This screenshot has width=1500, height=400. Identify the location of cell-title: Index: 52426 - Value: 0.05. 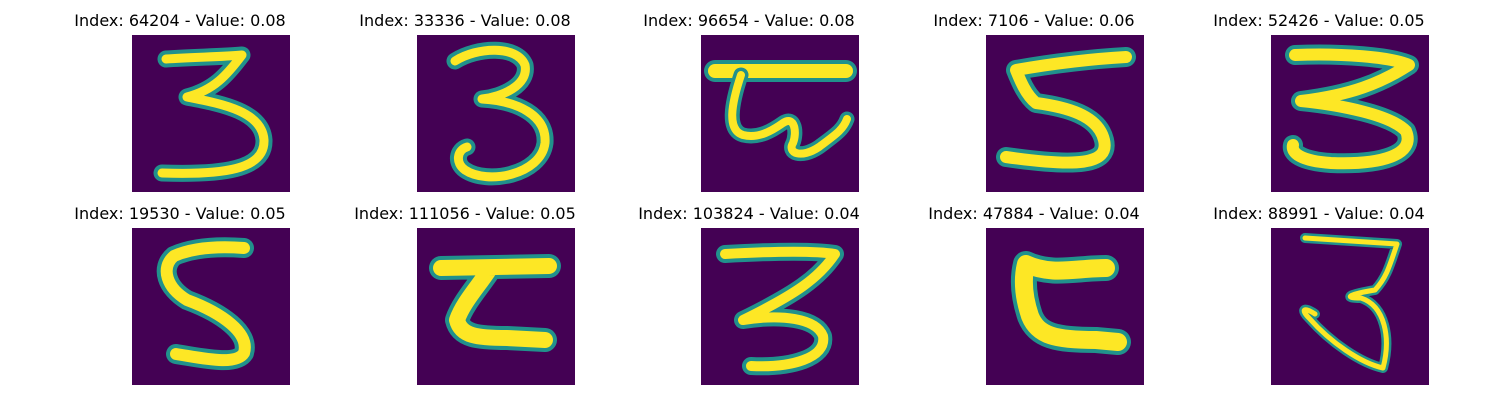
(1319, 20).